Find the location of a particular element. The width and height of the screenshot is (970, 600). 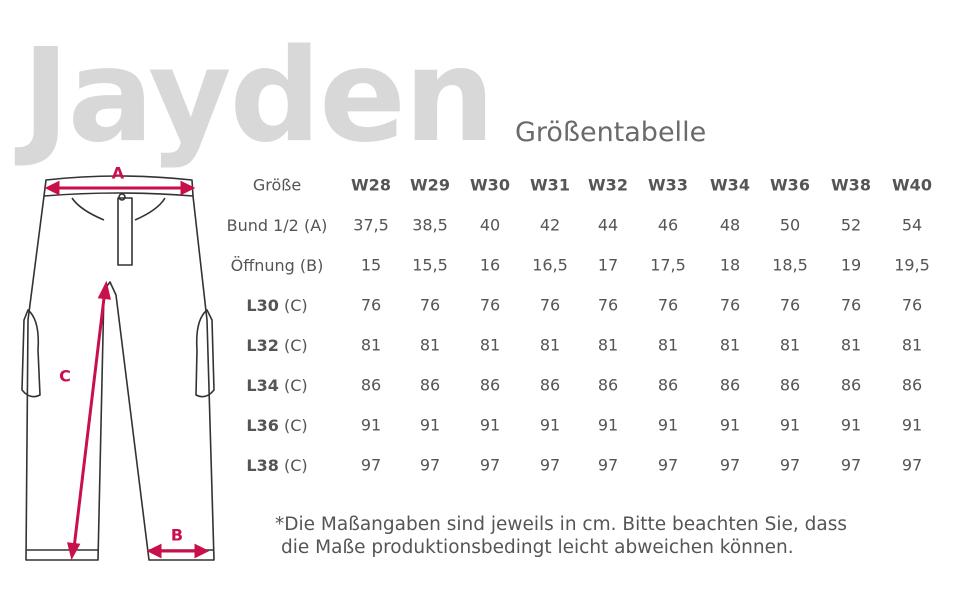

size-header: W40 is located at coordinates (912, 185).